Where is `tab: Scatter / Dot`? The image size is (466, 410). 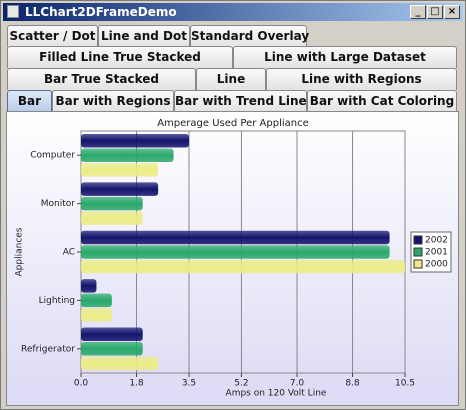
tab: Scatter / Dot is located at coordinates (52, 36).